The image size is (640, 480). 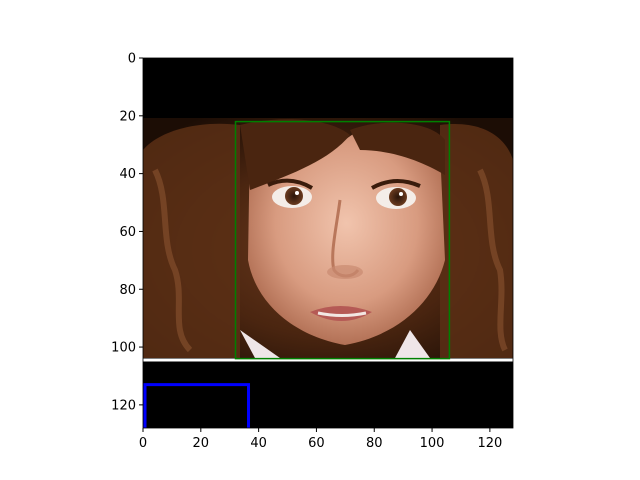 What do you see at coordinates (123, 348) in the screenshot?
I see `y-tick-label: 100` at bounding box center [123, 348].